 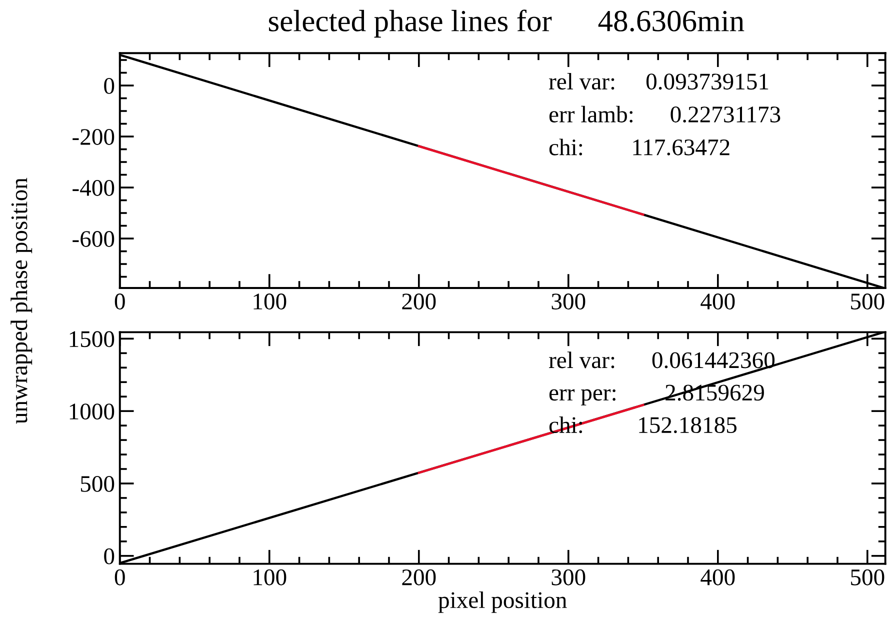 I want to click on y-tick-label: 1000, so click(x=92, y=412).